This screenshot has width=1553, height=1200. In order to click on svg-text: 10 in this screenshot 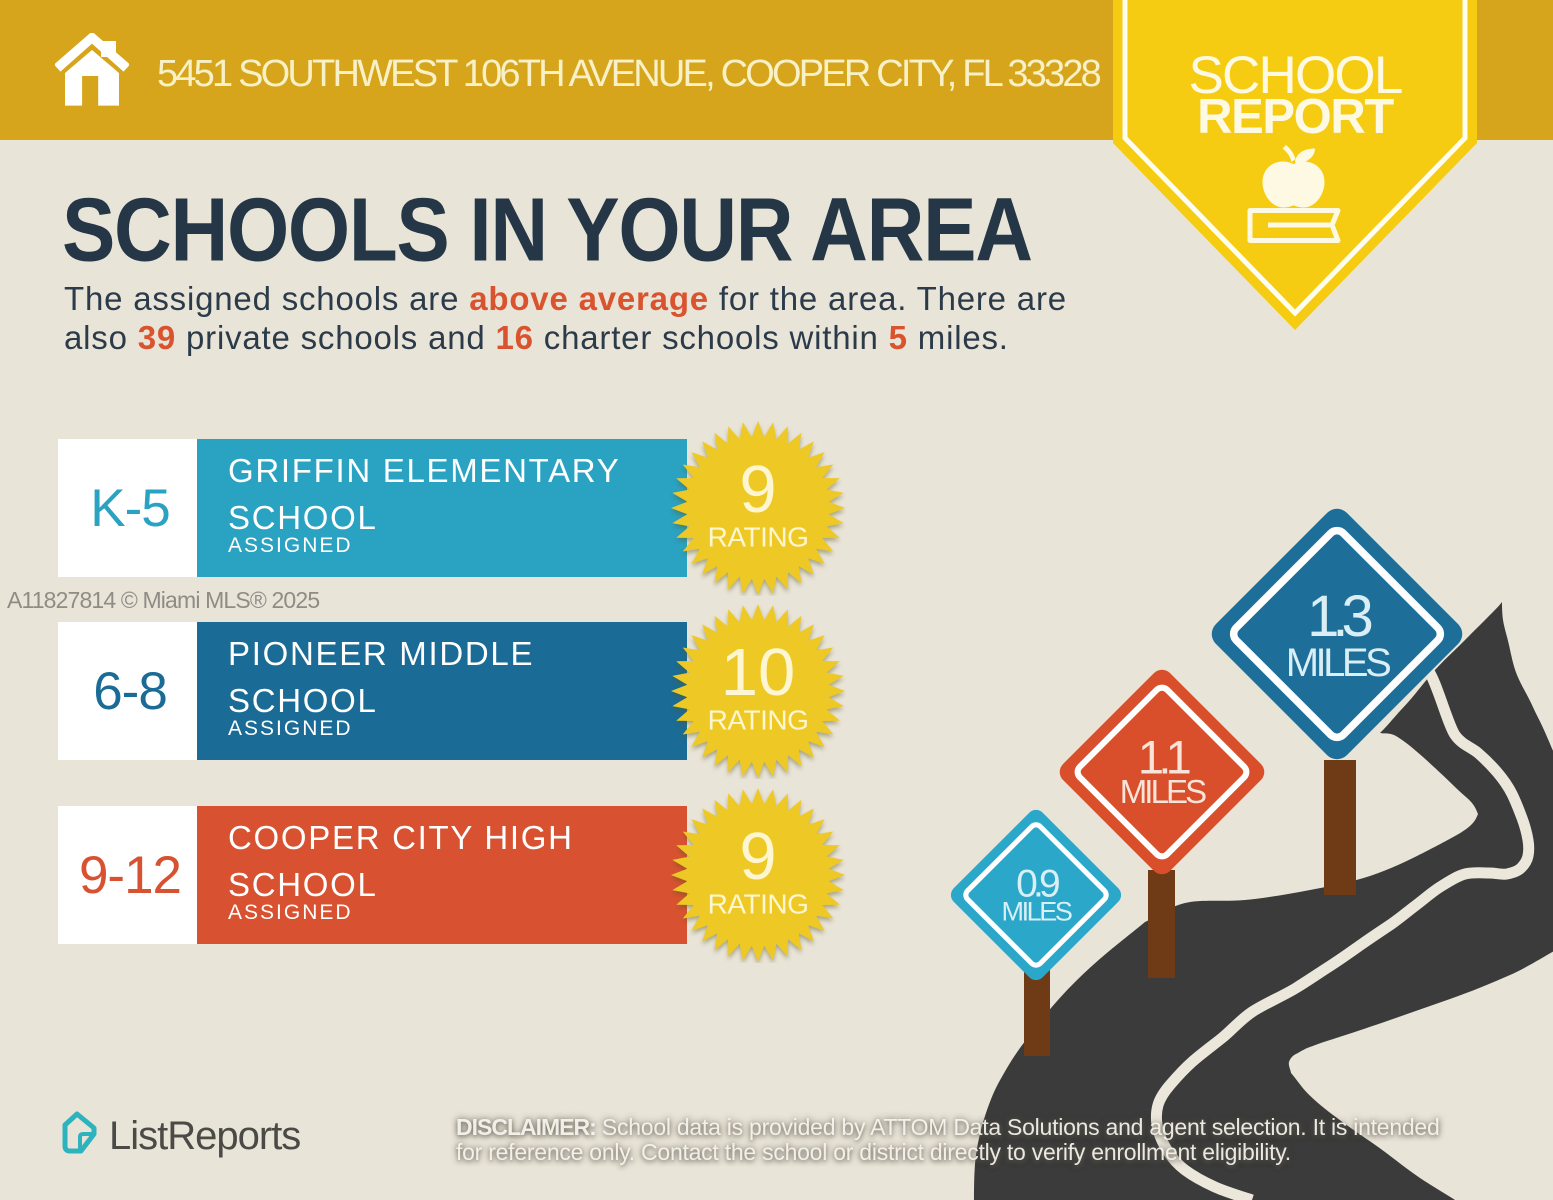, I will do `click(758, 672)`.